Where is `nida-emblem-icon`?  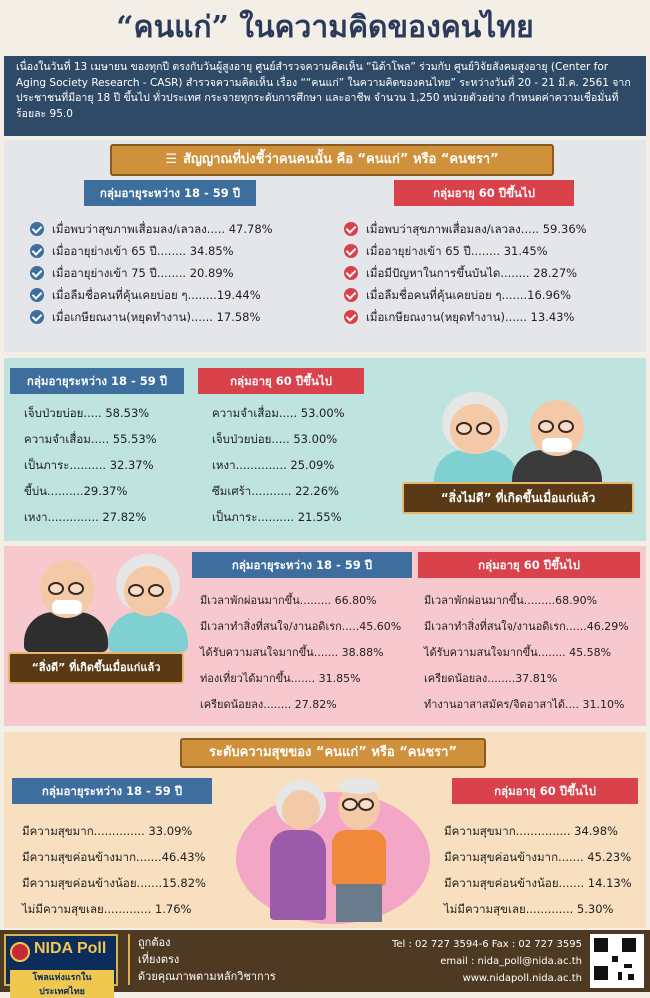
nida-emblem-icon is located at coordinates (20, 952).